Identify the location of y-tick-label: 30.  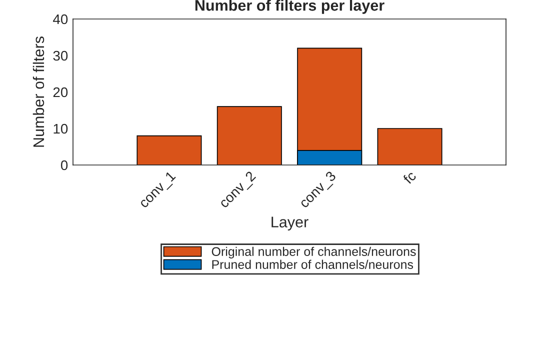
(60, 55).